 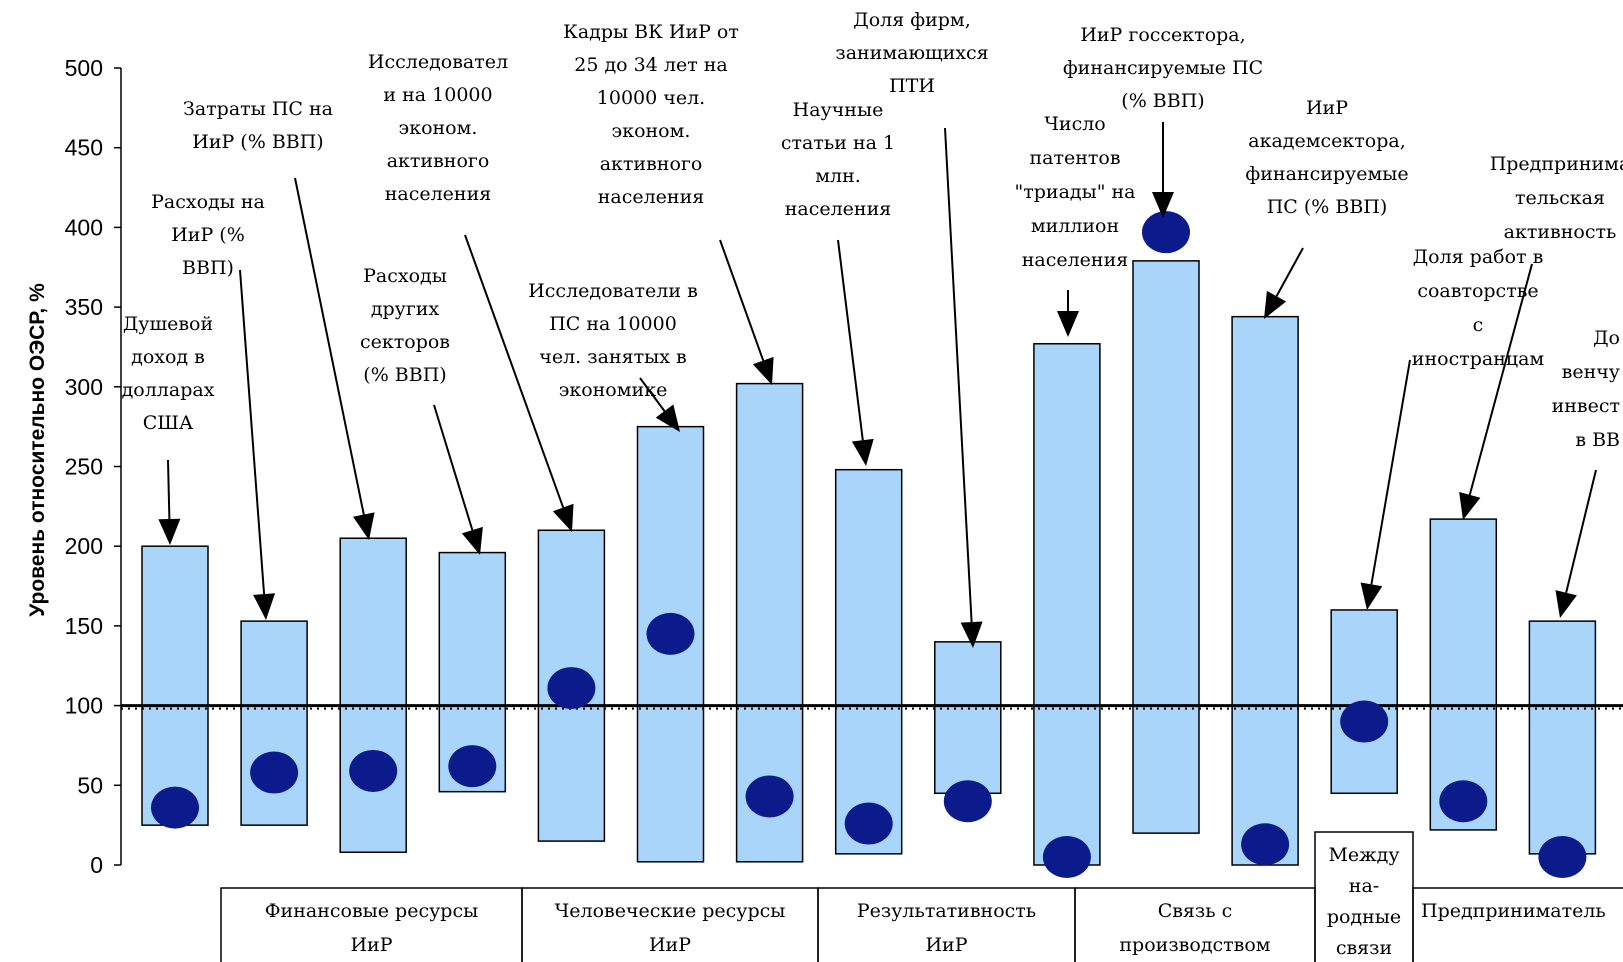 What do you see at coordinates (650, 65) in the screenshot?
I see `annotation-line: 25 до 34 лет на` at bounding box center [650, 65].